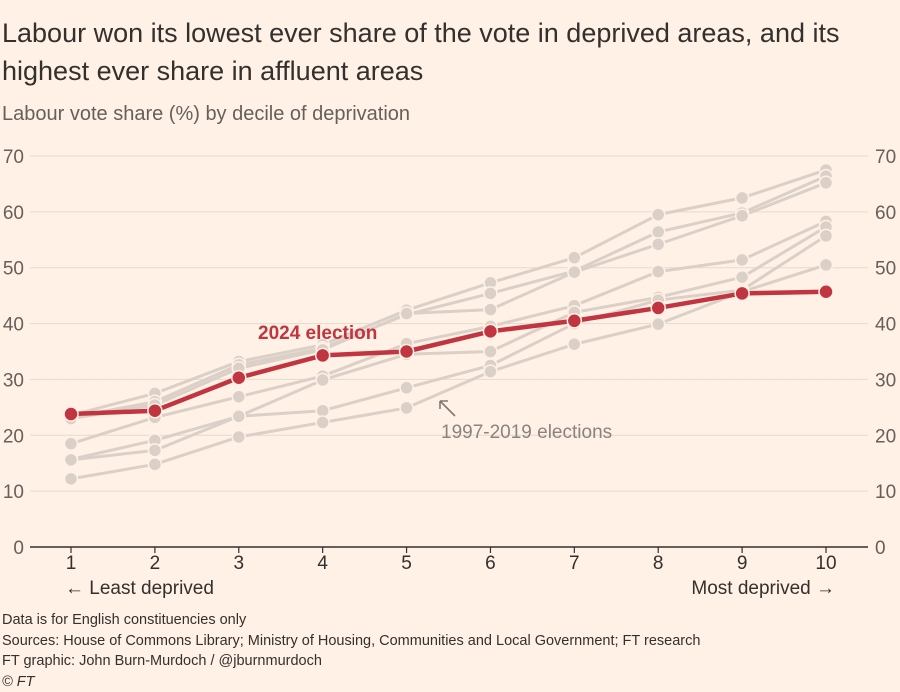 This screenshot has width=900, height=692. Describe the element at coordinates (825, 563) in the screenshot. I see `x-tick-label: 10` at that location.